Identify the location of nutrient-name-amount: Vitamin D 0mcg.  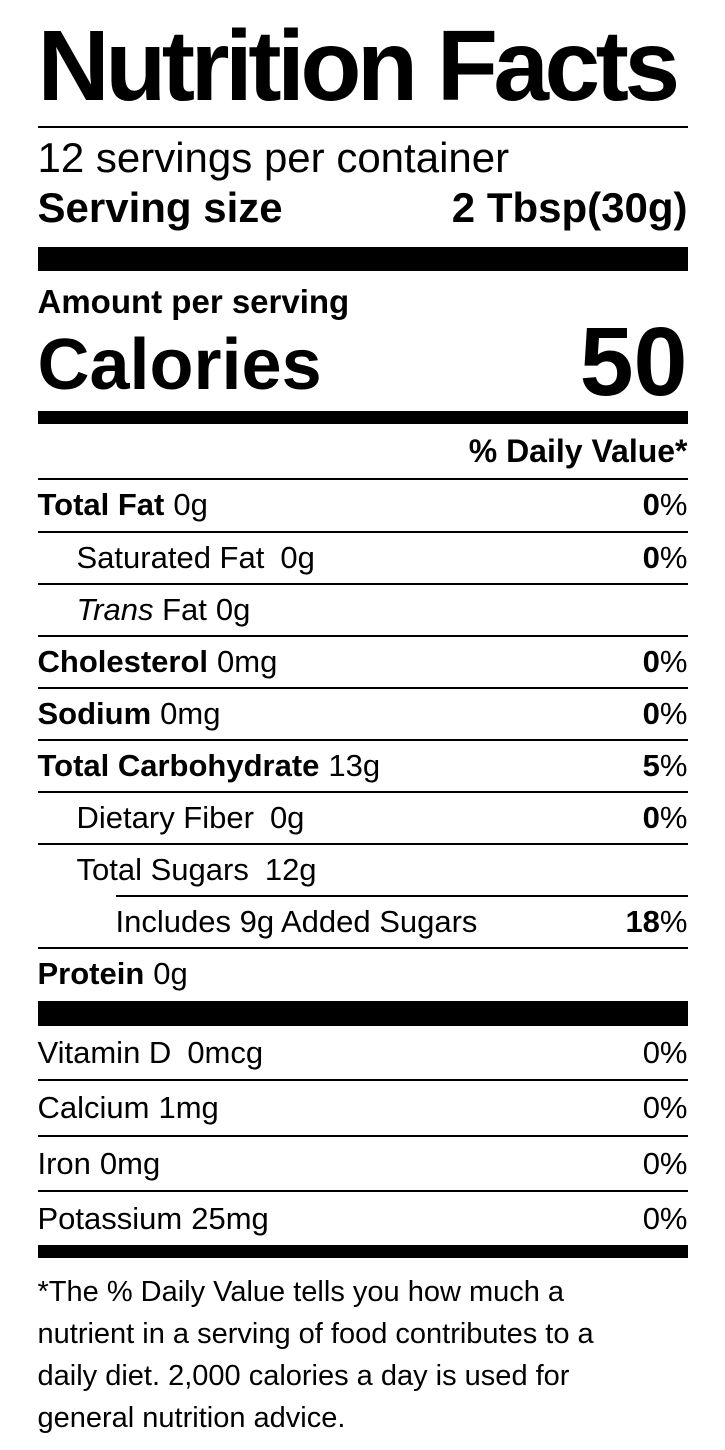
(150, 1053).